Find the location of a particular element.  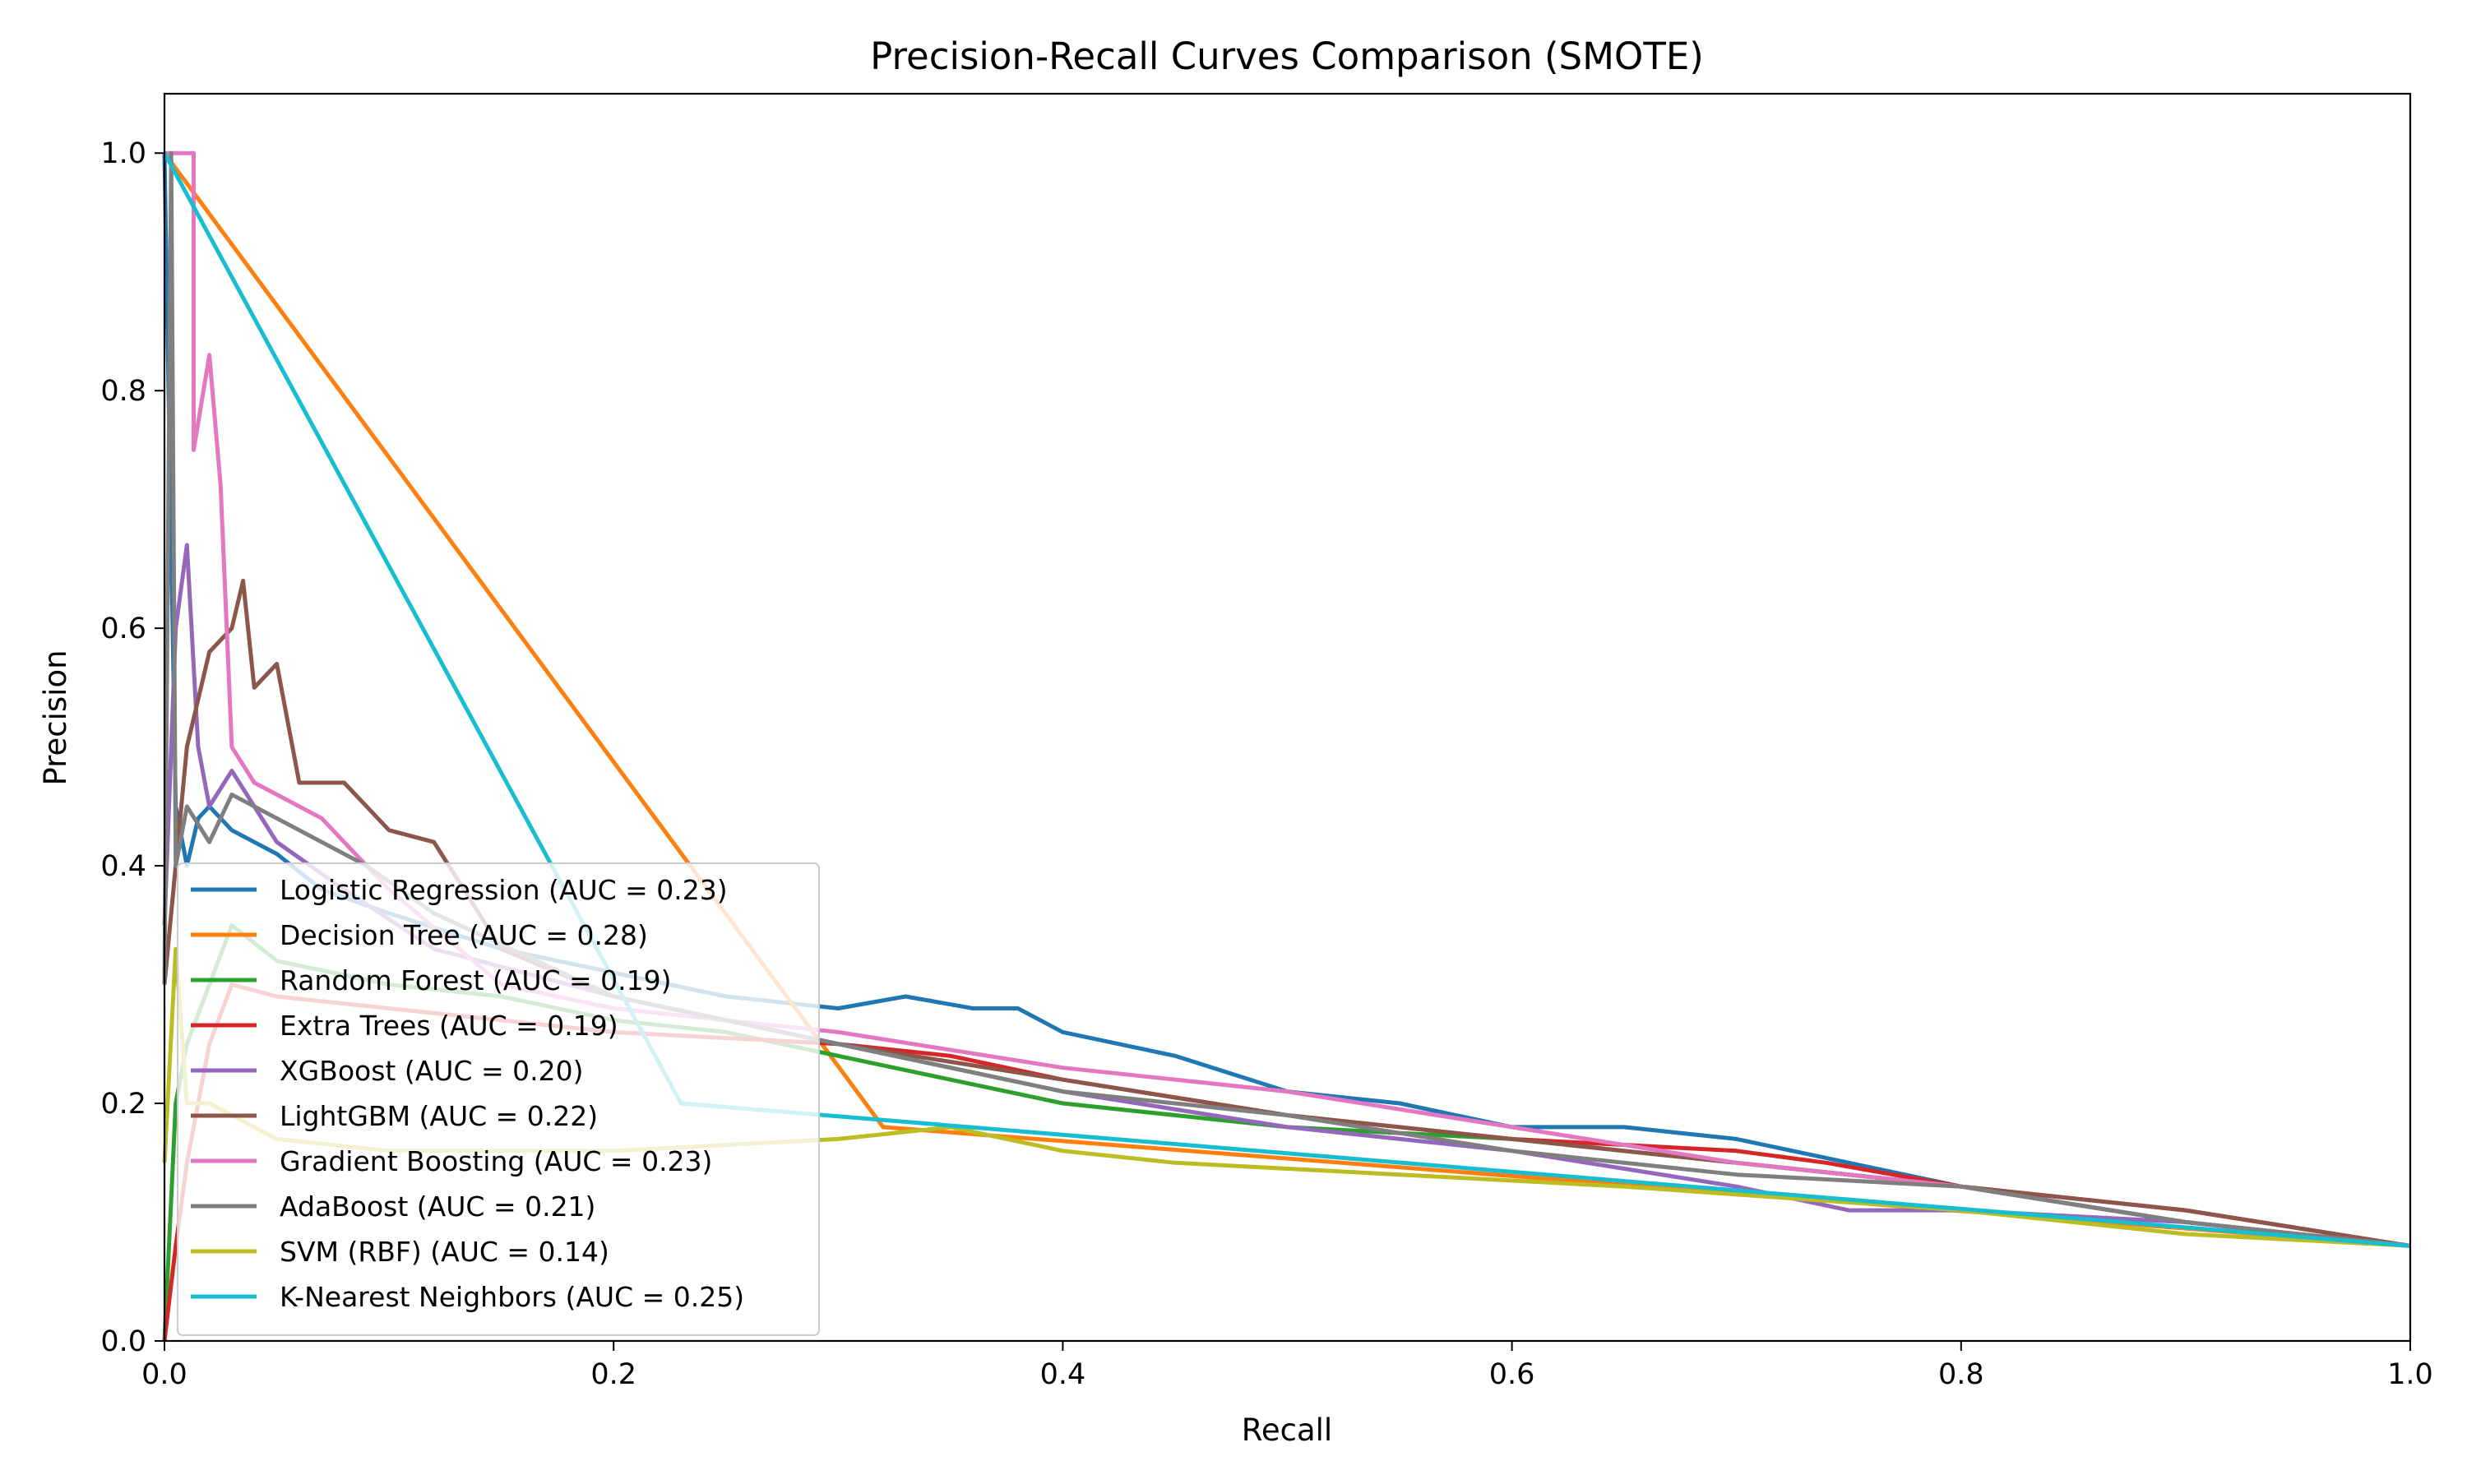

y-axis-label: Precision is located at coordinates (56, 718).